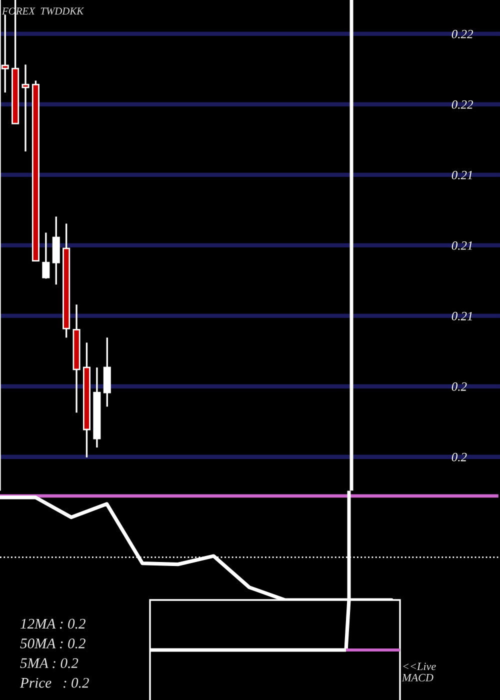 The image size is (500, 700). What do you see at coordinates (53, 643) in the screenshot?
I see `text: 50MA : 0.2` at bounding box center [53, 643].